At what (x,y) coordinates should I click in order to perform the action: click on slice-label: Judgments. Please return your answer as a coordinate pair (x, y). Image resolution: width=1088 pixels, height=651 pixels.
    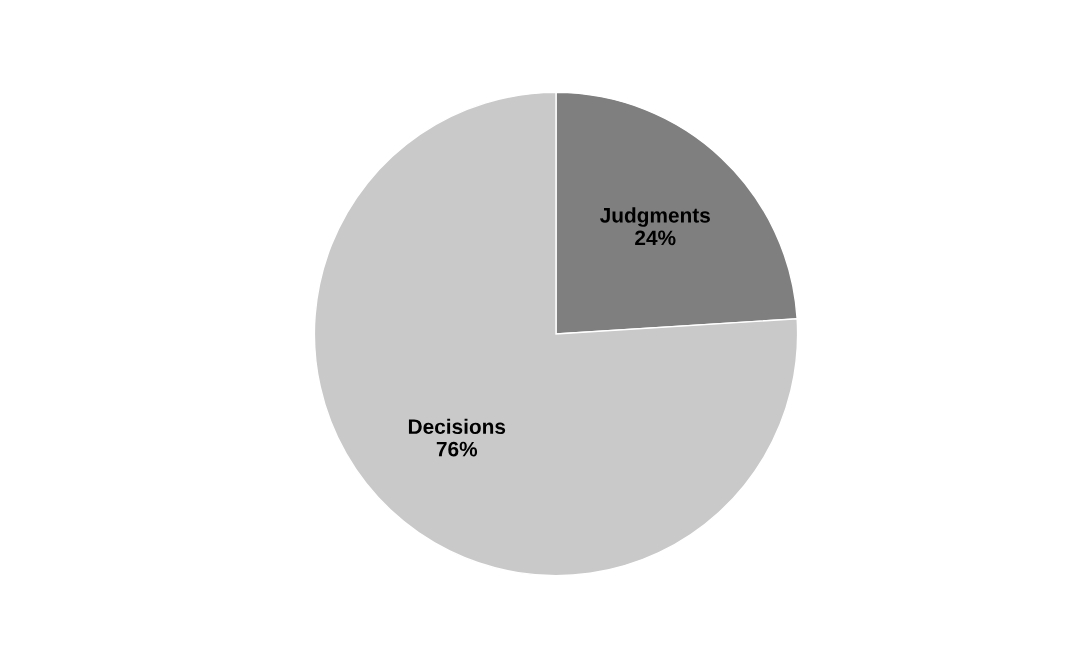
    Looking at the image, I should click on (654, 217).